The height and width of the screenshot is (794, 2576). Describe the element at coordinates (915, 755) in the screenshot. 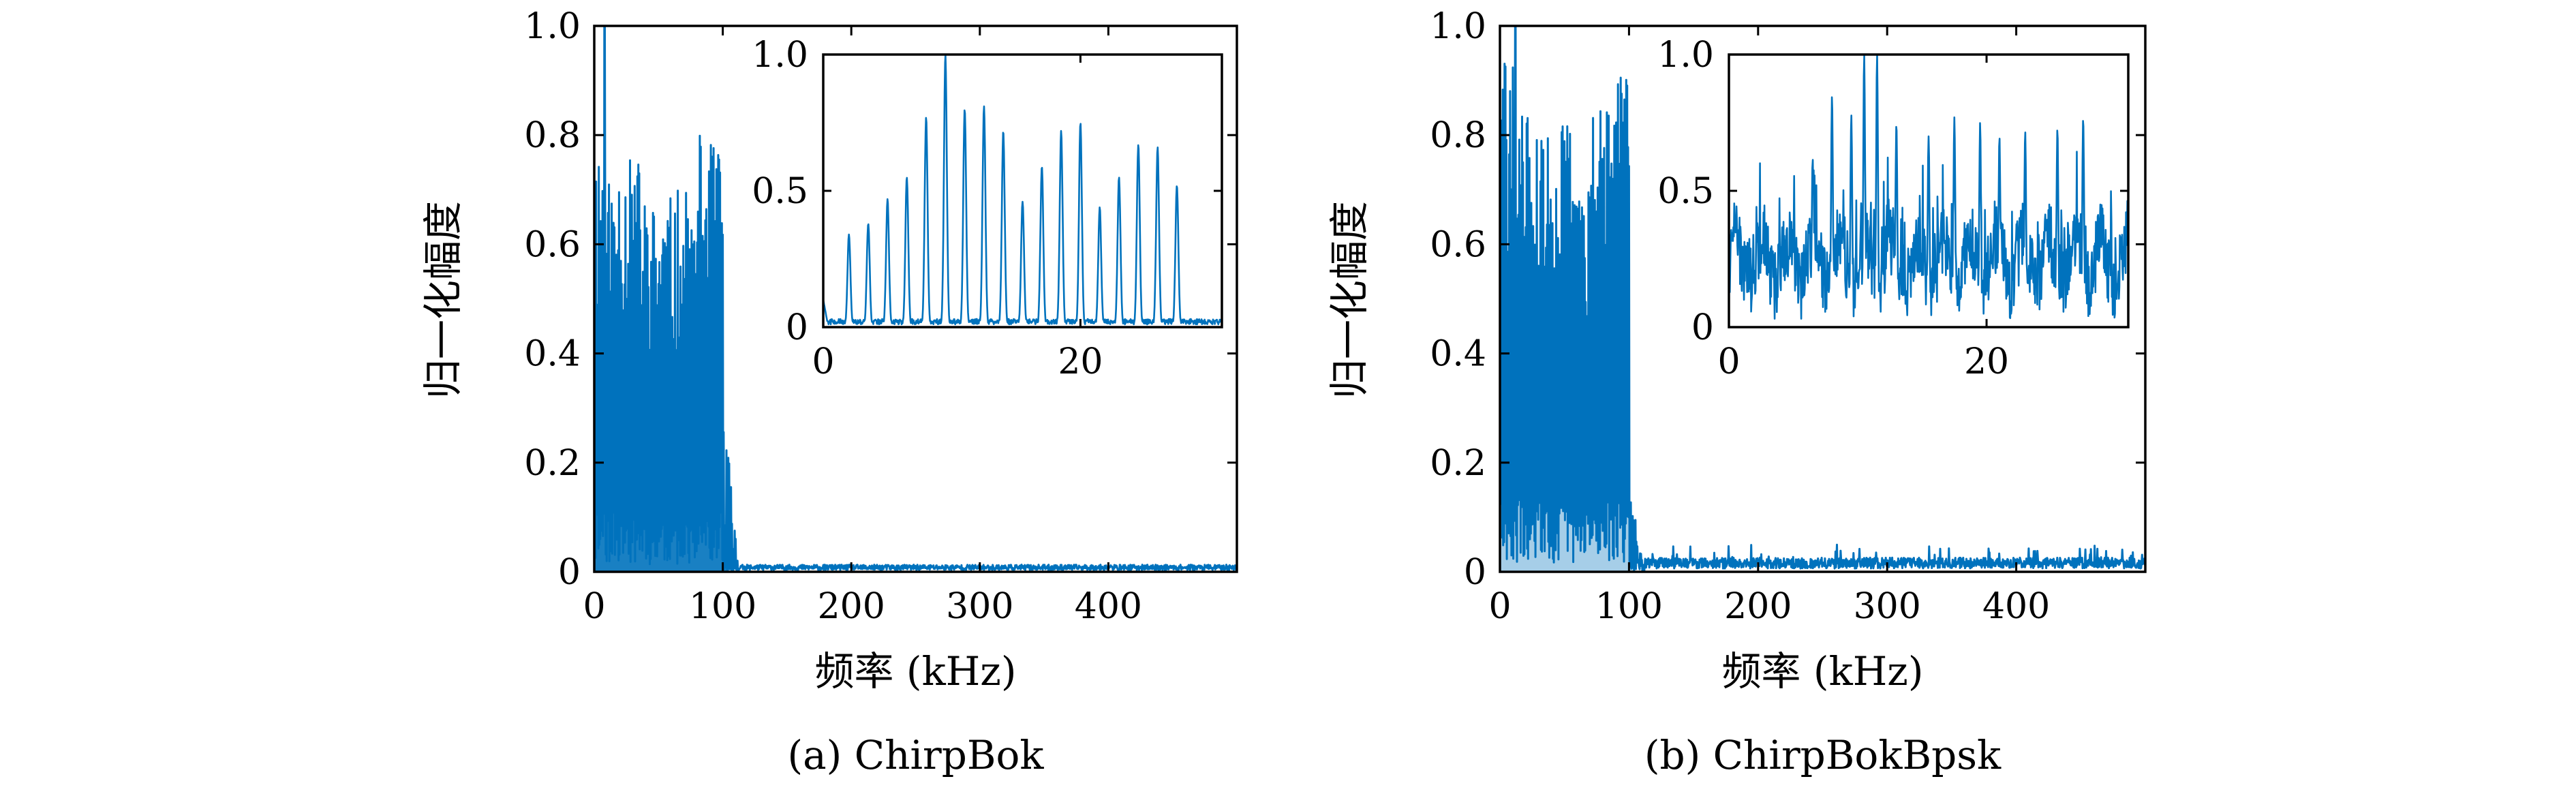

I see `subfigure-caption: (a) ChirpBok` at that location.